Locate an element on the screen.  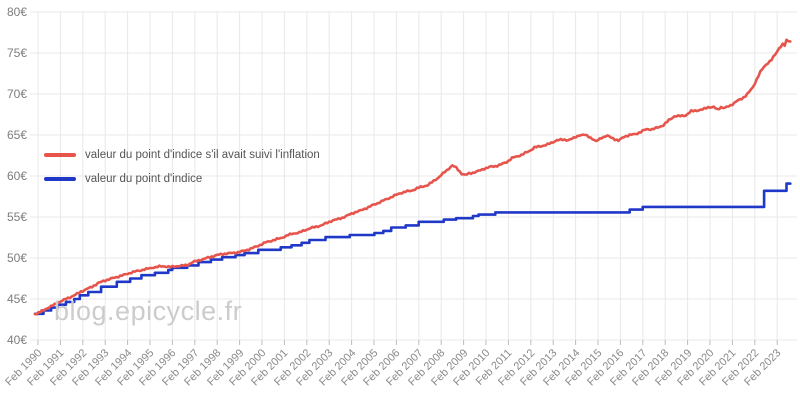
y-tick-label: 40€ is located at coordinates (16, 340).